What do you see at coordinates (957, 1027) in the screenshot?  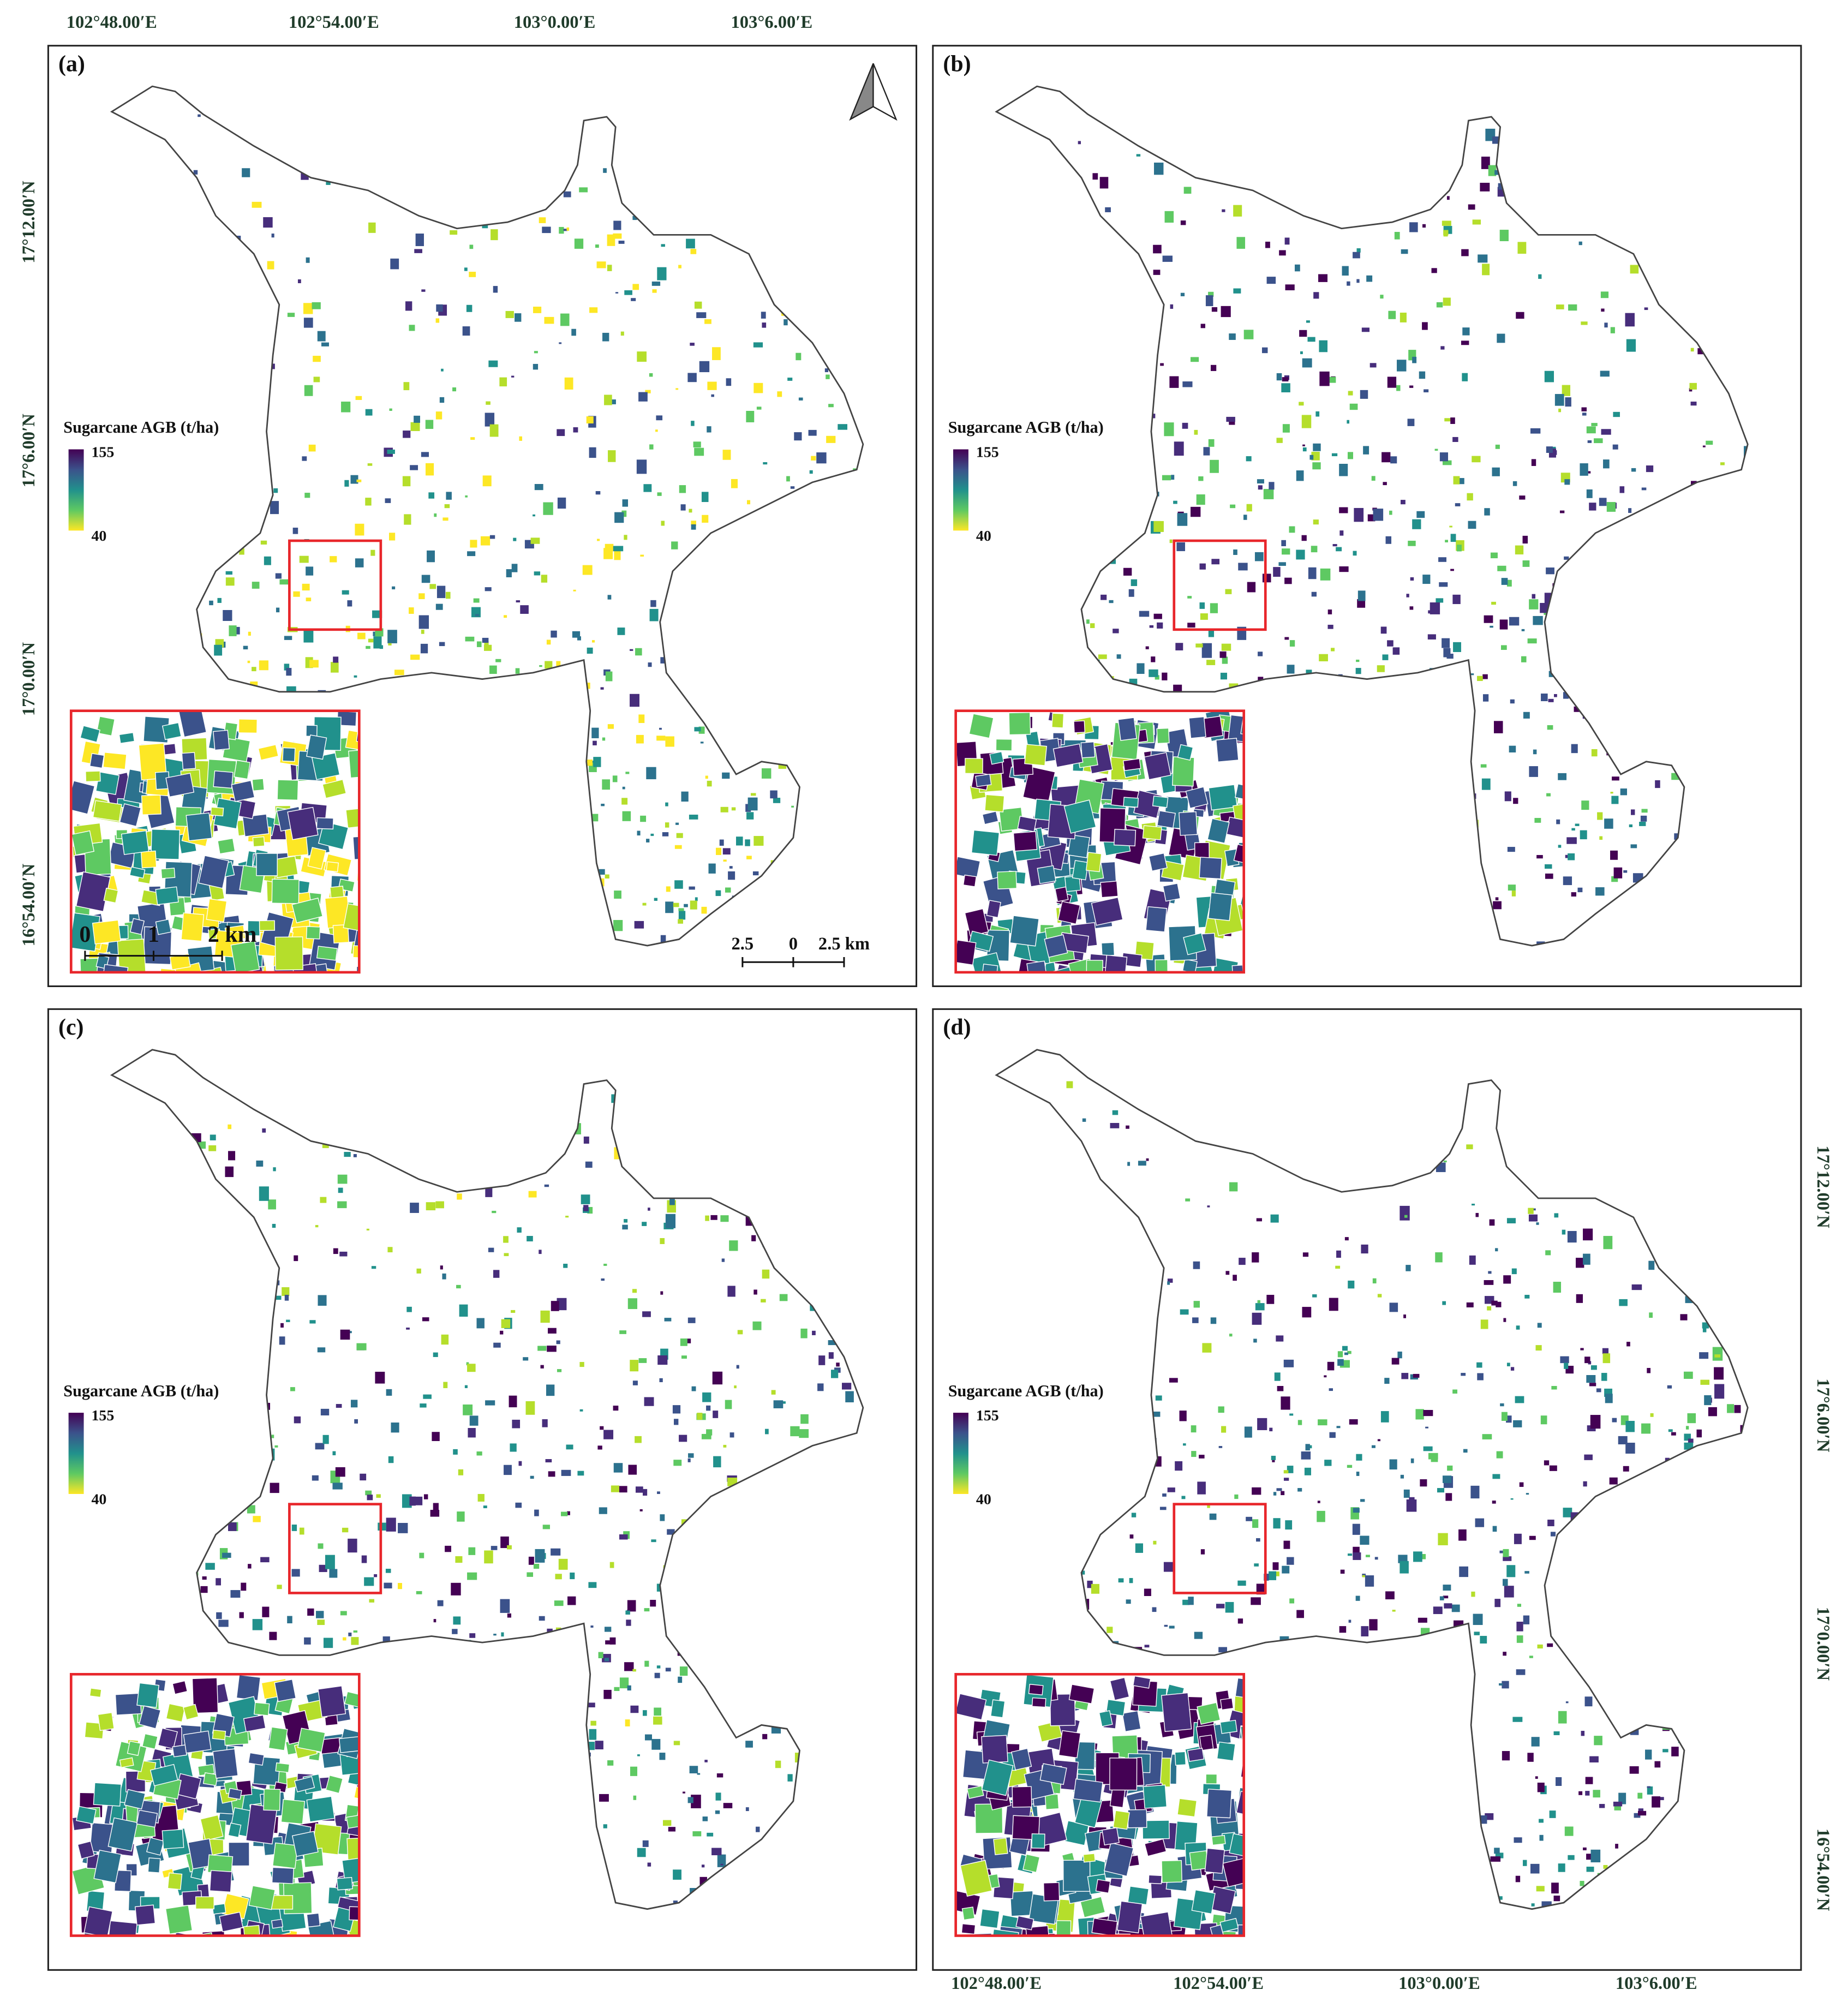 I see `panel-label: (d)` at bounding box center [957, 1027].